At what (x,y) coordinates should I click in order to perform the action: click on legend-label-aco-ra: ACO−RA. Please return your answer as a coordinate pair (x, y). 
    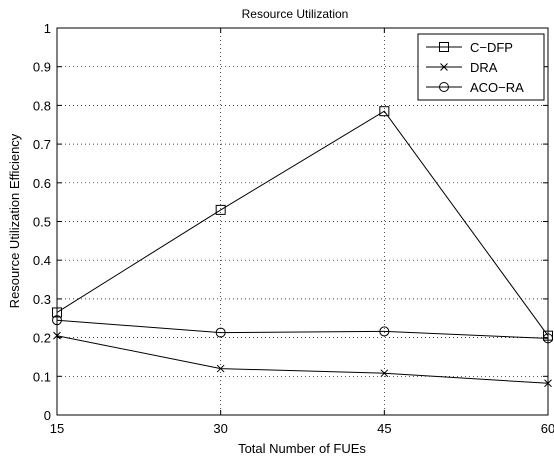
    Looking at the image, I should click on (497, 87).